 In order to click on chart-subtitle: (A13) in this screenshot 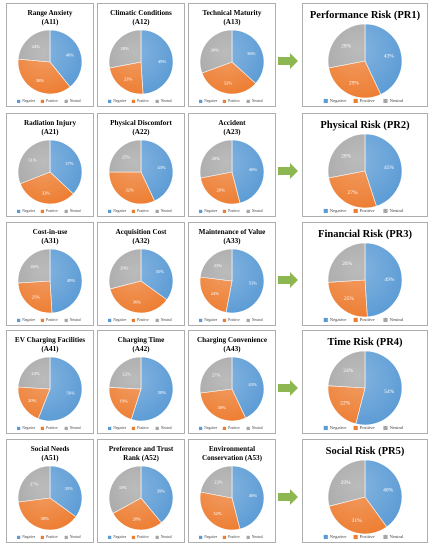, I will do `click(232, 22)`.